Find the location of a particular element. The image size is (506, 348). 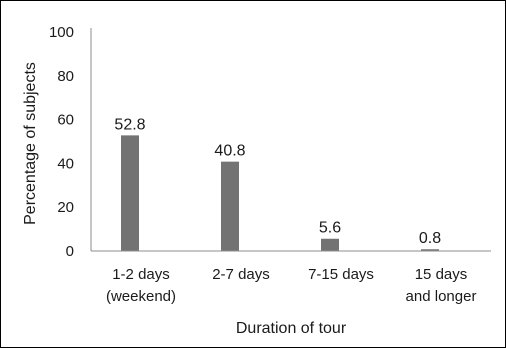

y-axis-ticks: 0 20 40 60 80 100 is located at coordinates (61, 142).